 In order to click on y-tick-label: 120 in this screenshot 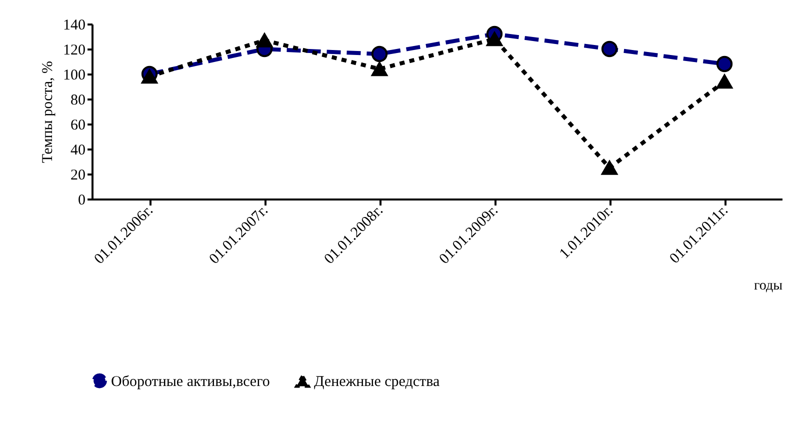, I will do `click(74, 50)`.